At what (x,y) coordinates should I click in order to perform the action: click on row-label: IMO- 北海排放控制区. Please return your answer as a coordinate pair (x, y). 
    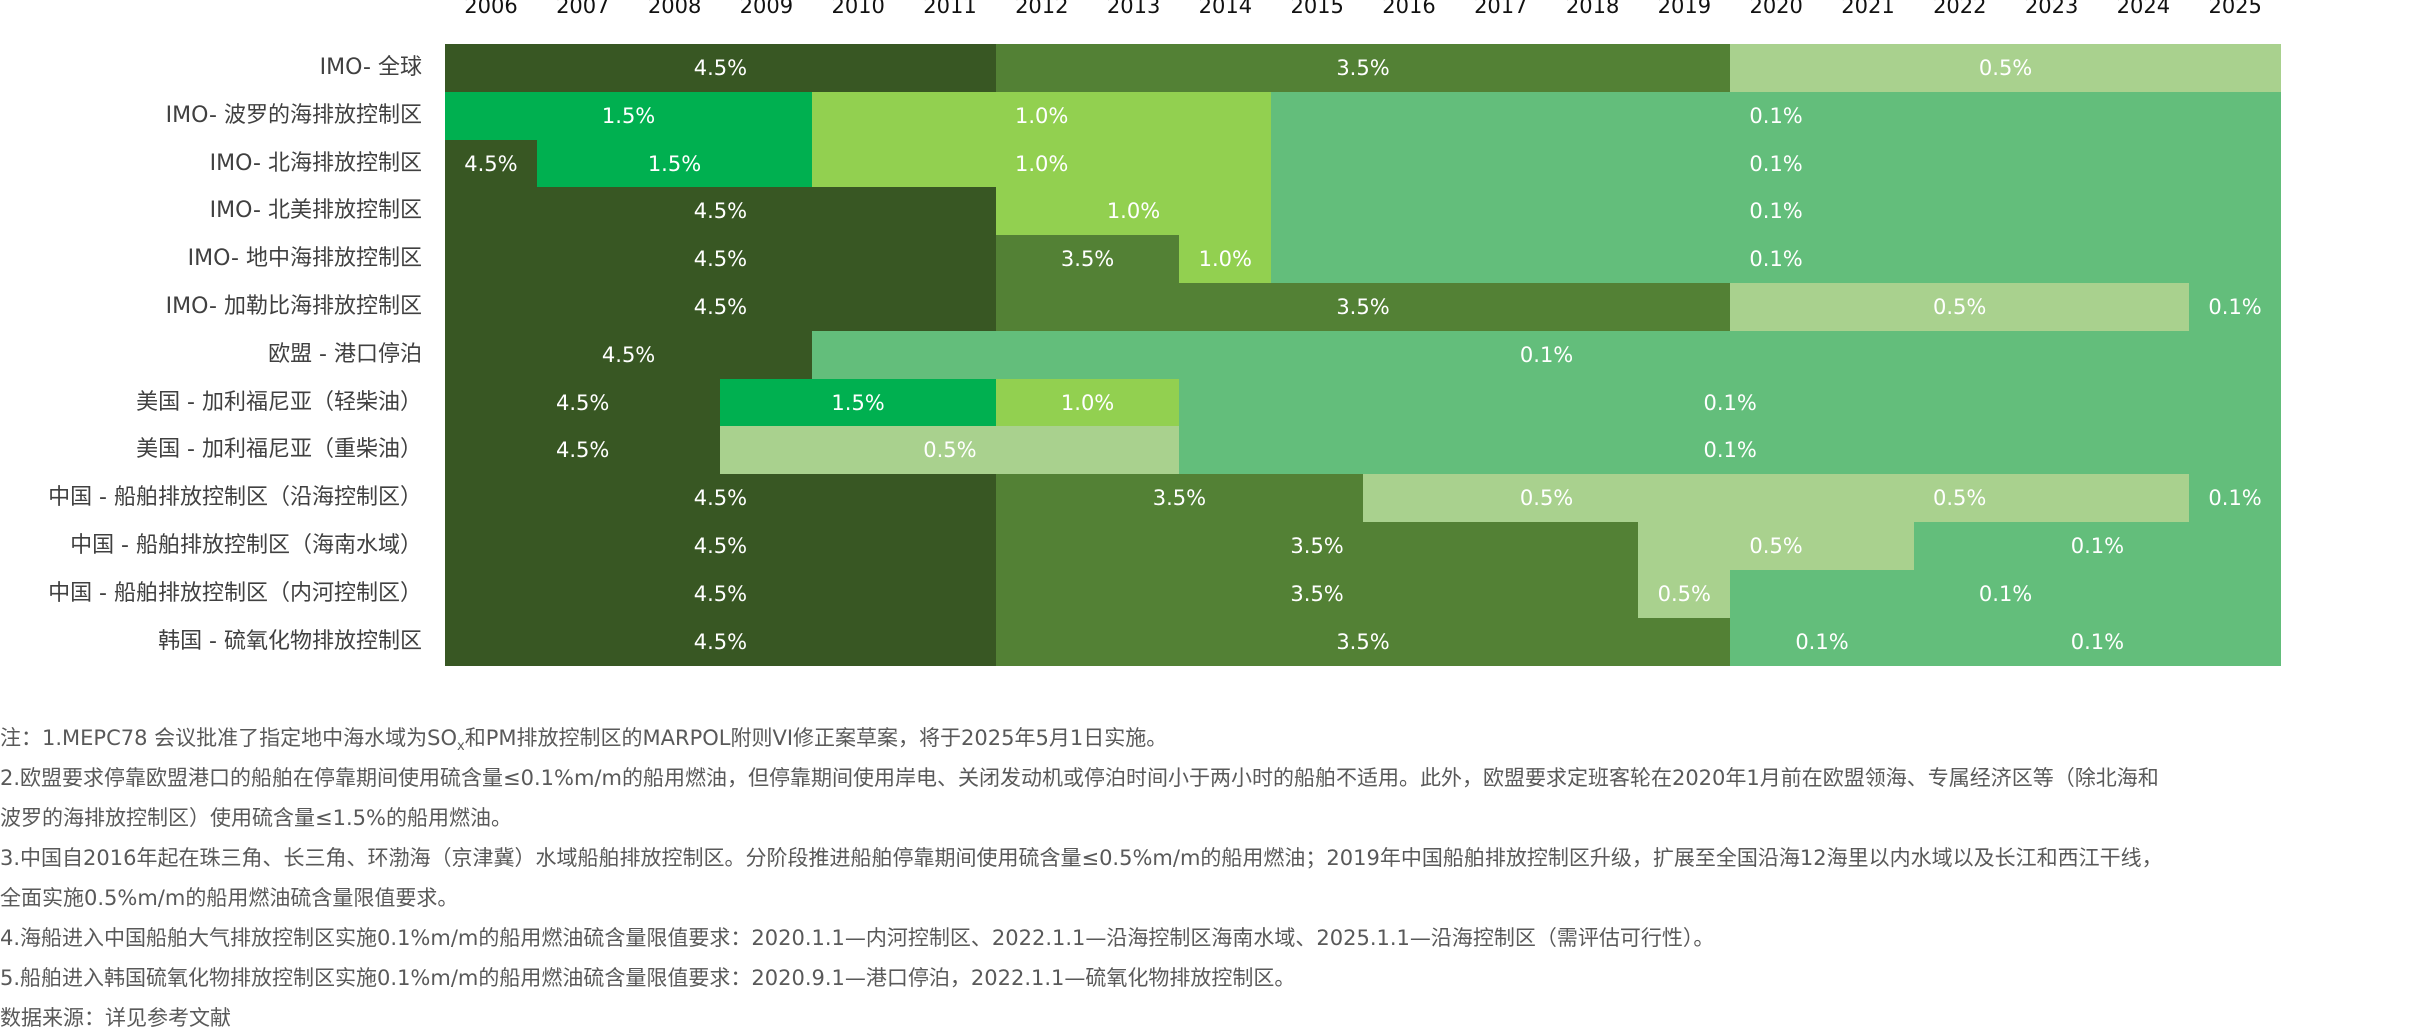
    Looking at the image, I should click on (315, 163).